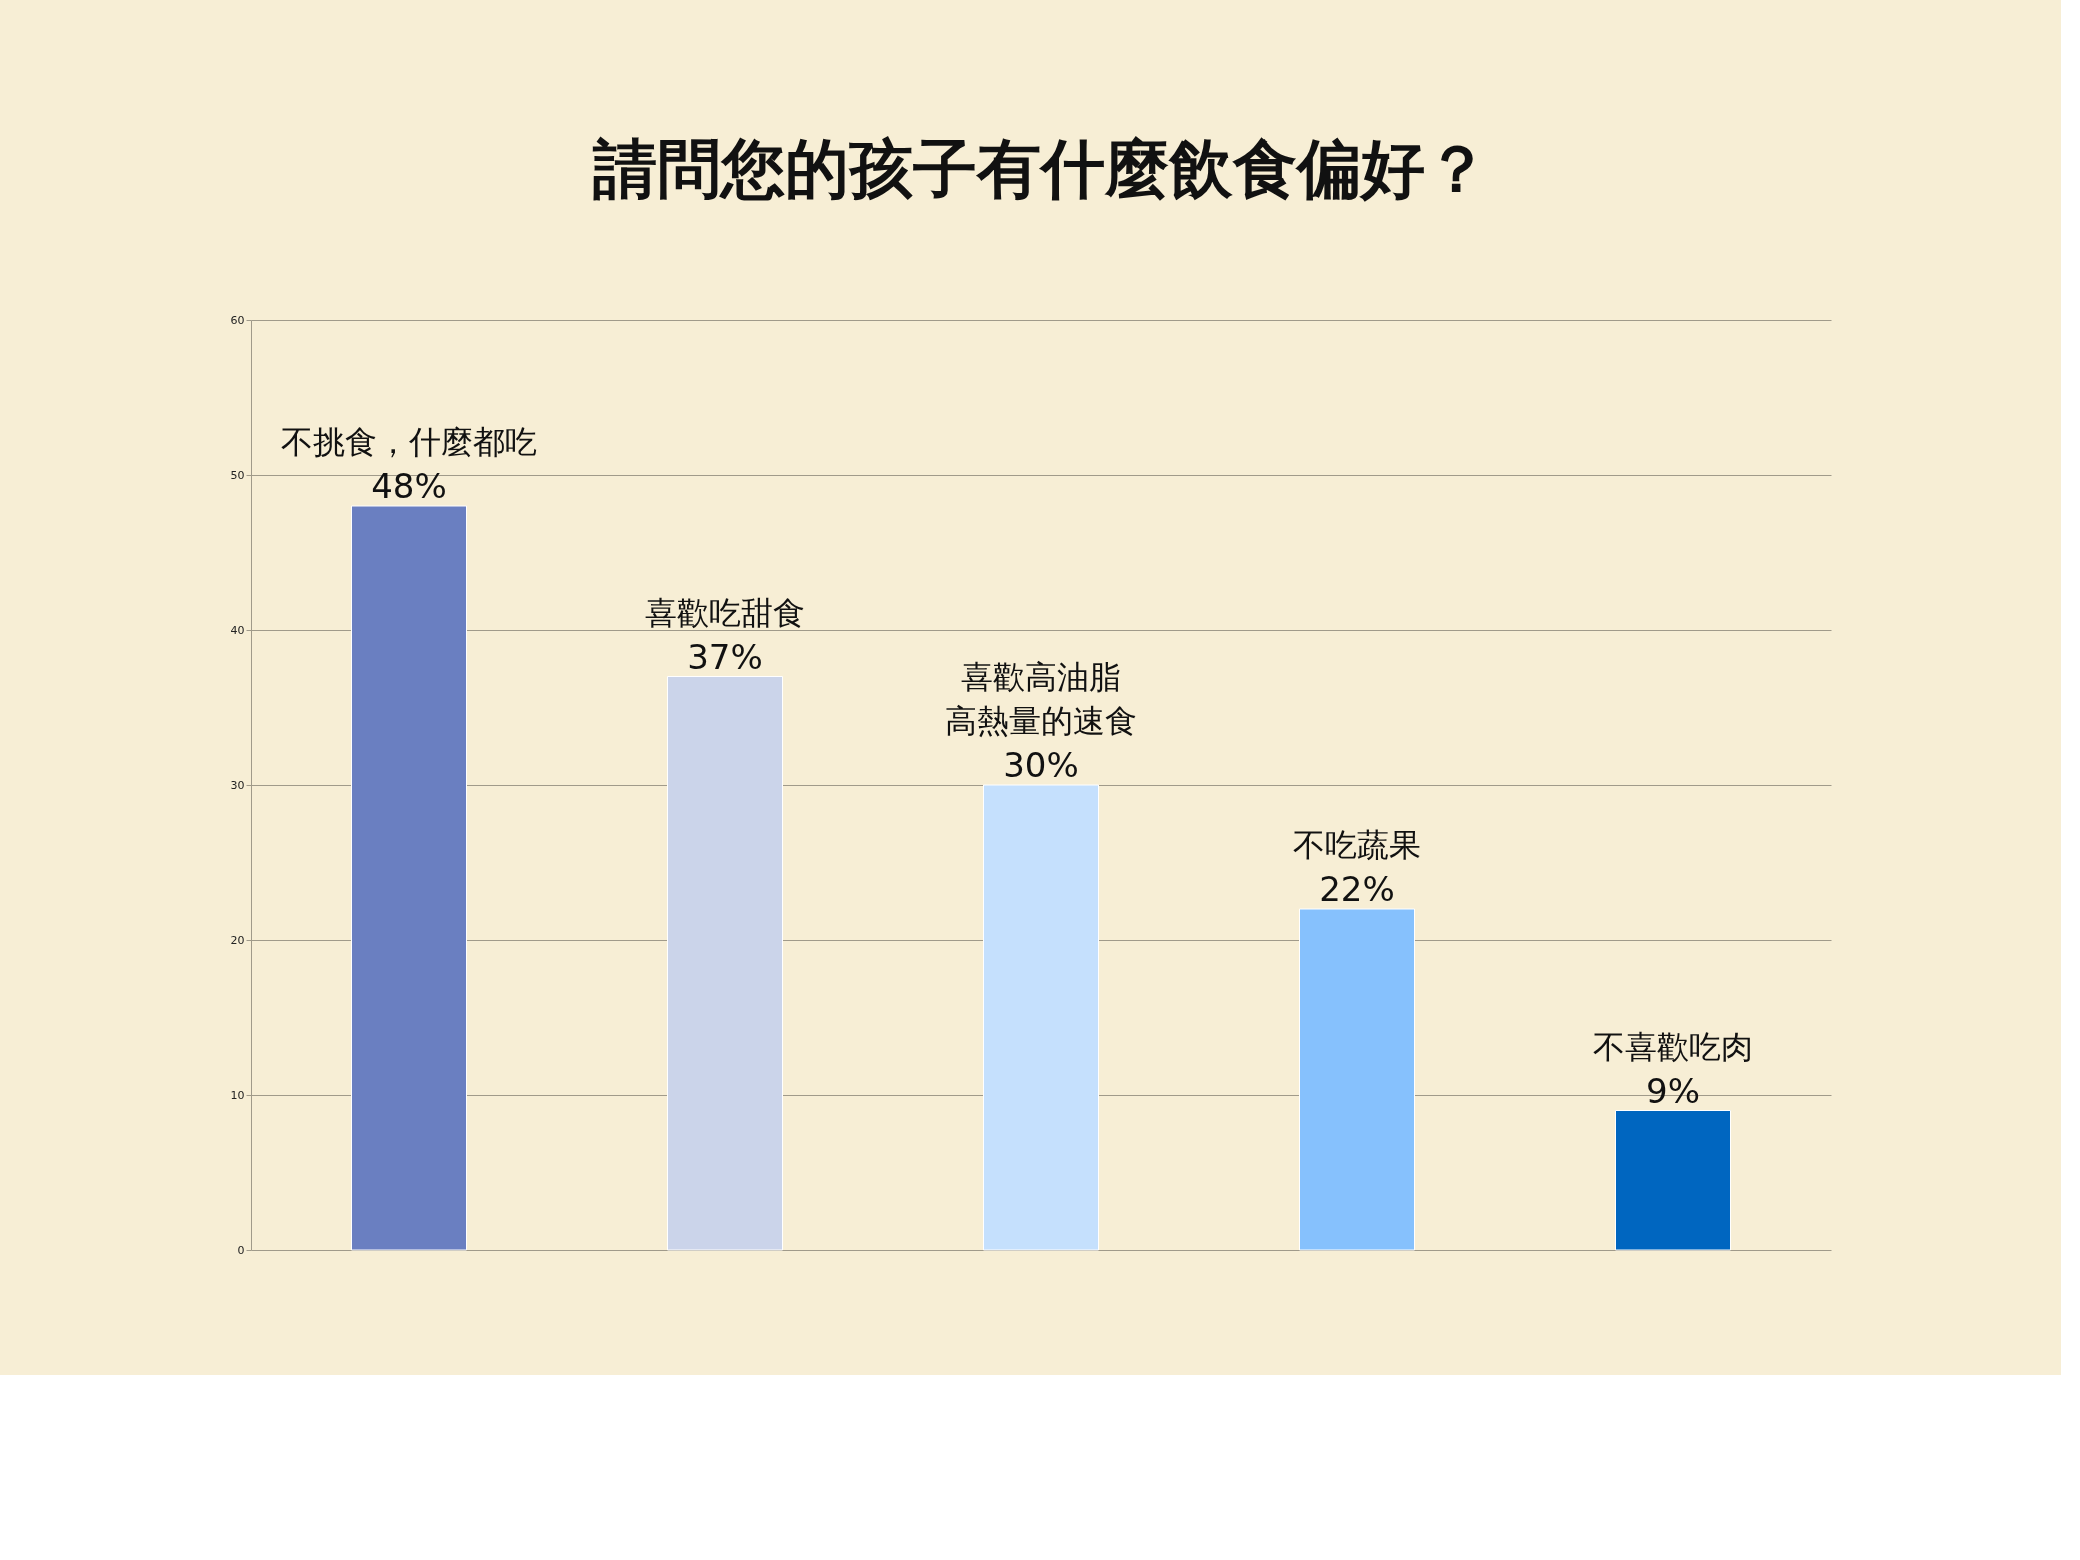  What do you see at coordinates (409, 486) in the screenshot?
I see `data-label: 48%` at bounding box center [409, 486].